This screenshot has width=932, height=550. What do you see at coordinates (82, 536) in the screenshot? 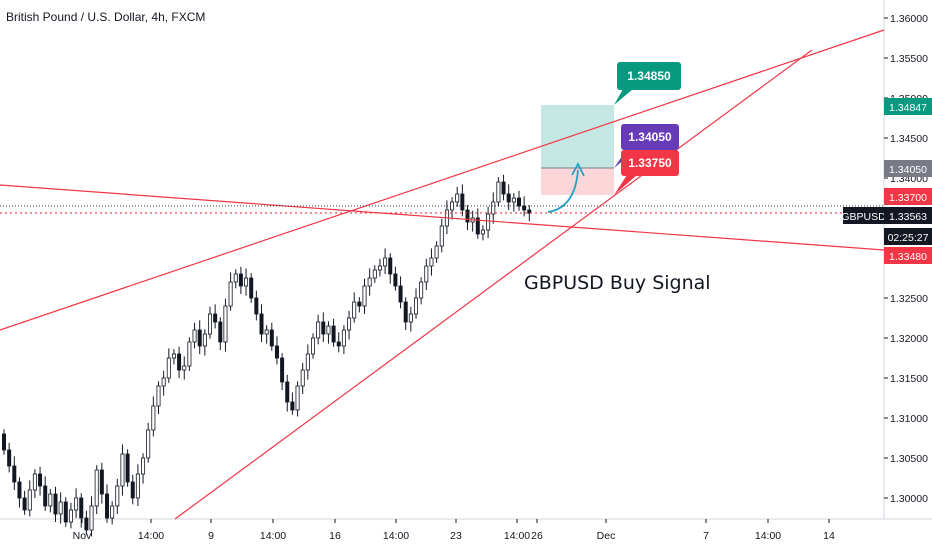
I see `x-tick-label: Nov` at bounding box center [82, 536].